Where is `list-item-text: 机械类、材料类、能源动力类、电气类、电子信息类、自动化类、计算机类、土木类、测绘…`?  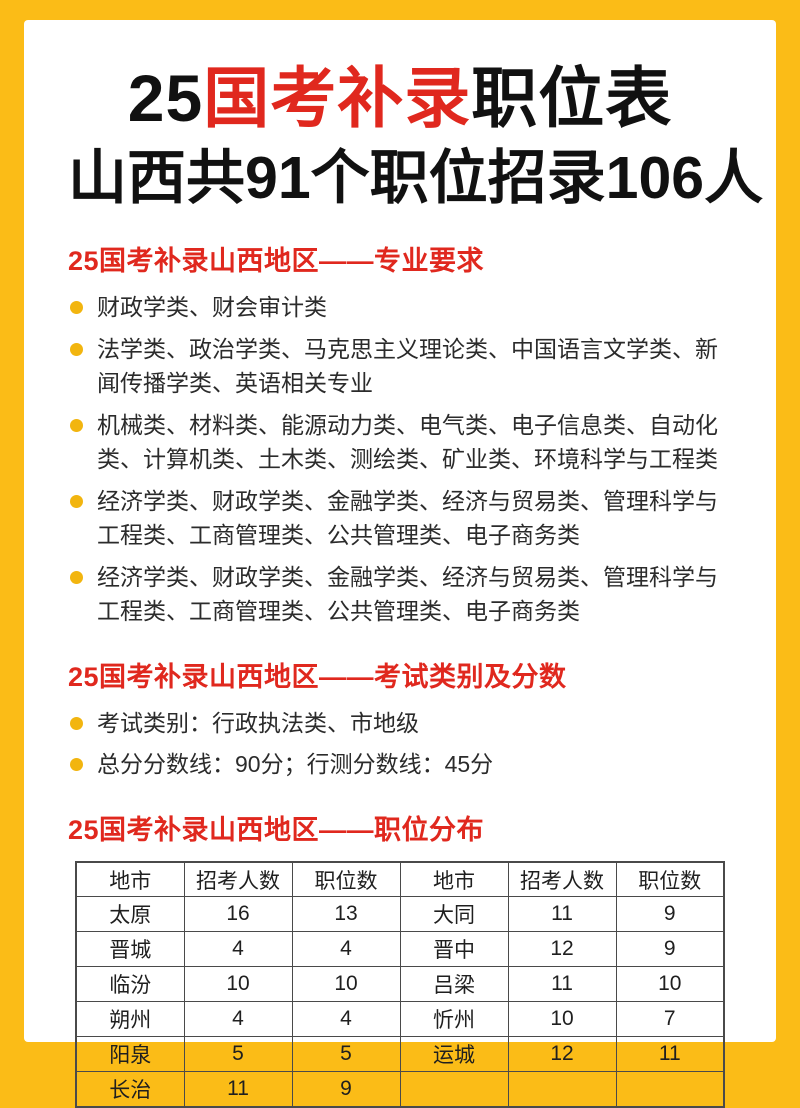 list-item-text: 机械类、材料类、能源动力类、电气类、电子信息类、自动化类、计算机类、土木类、测绘… is located at coordinates (407, 442).